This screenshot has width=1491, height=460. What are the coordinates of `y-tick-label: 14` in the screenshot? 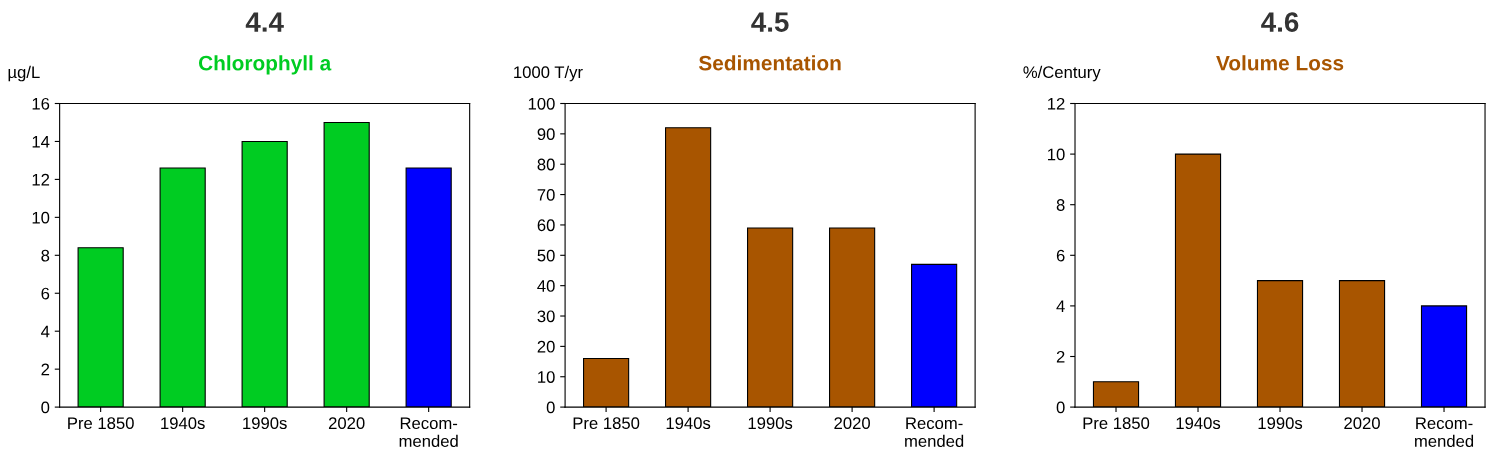 It's located at (41, 142).